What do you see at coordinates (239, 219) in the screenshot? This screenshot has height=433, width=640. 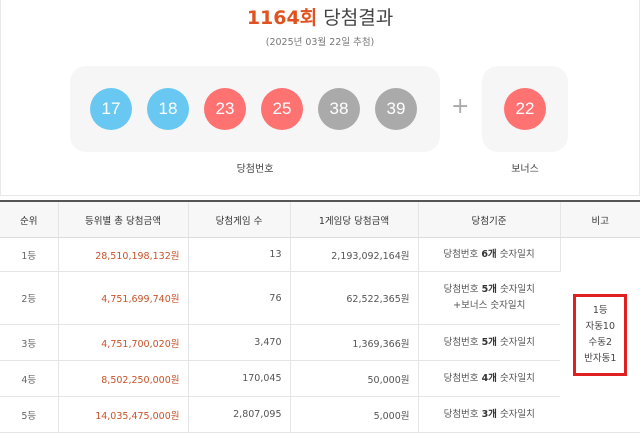 I see `col-winners-header: 당첨게임 수` at bounding box center [239, 219].